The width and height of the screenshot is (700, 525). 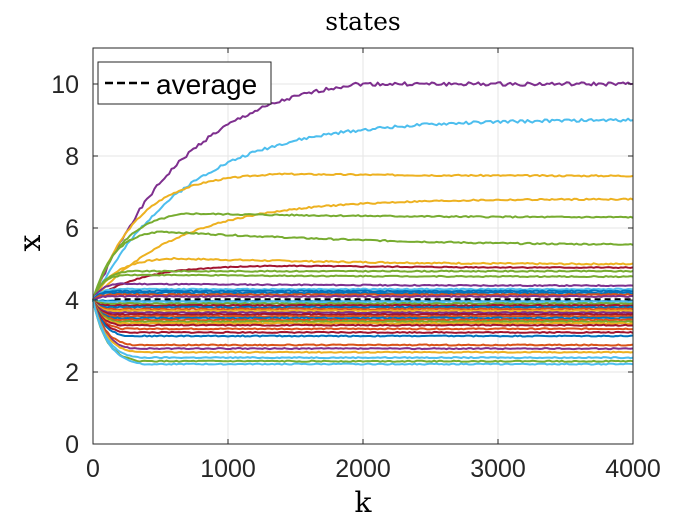 I want to click on series-line-s27, so click(x=363, y=309).